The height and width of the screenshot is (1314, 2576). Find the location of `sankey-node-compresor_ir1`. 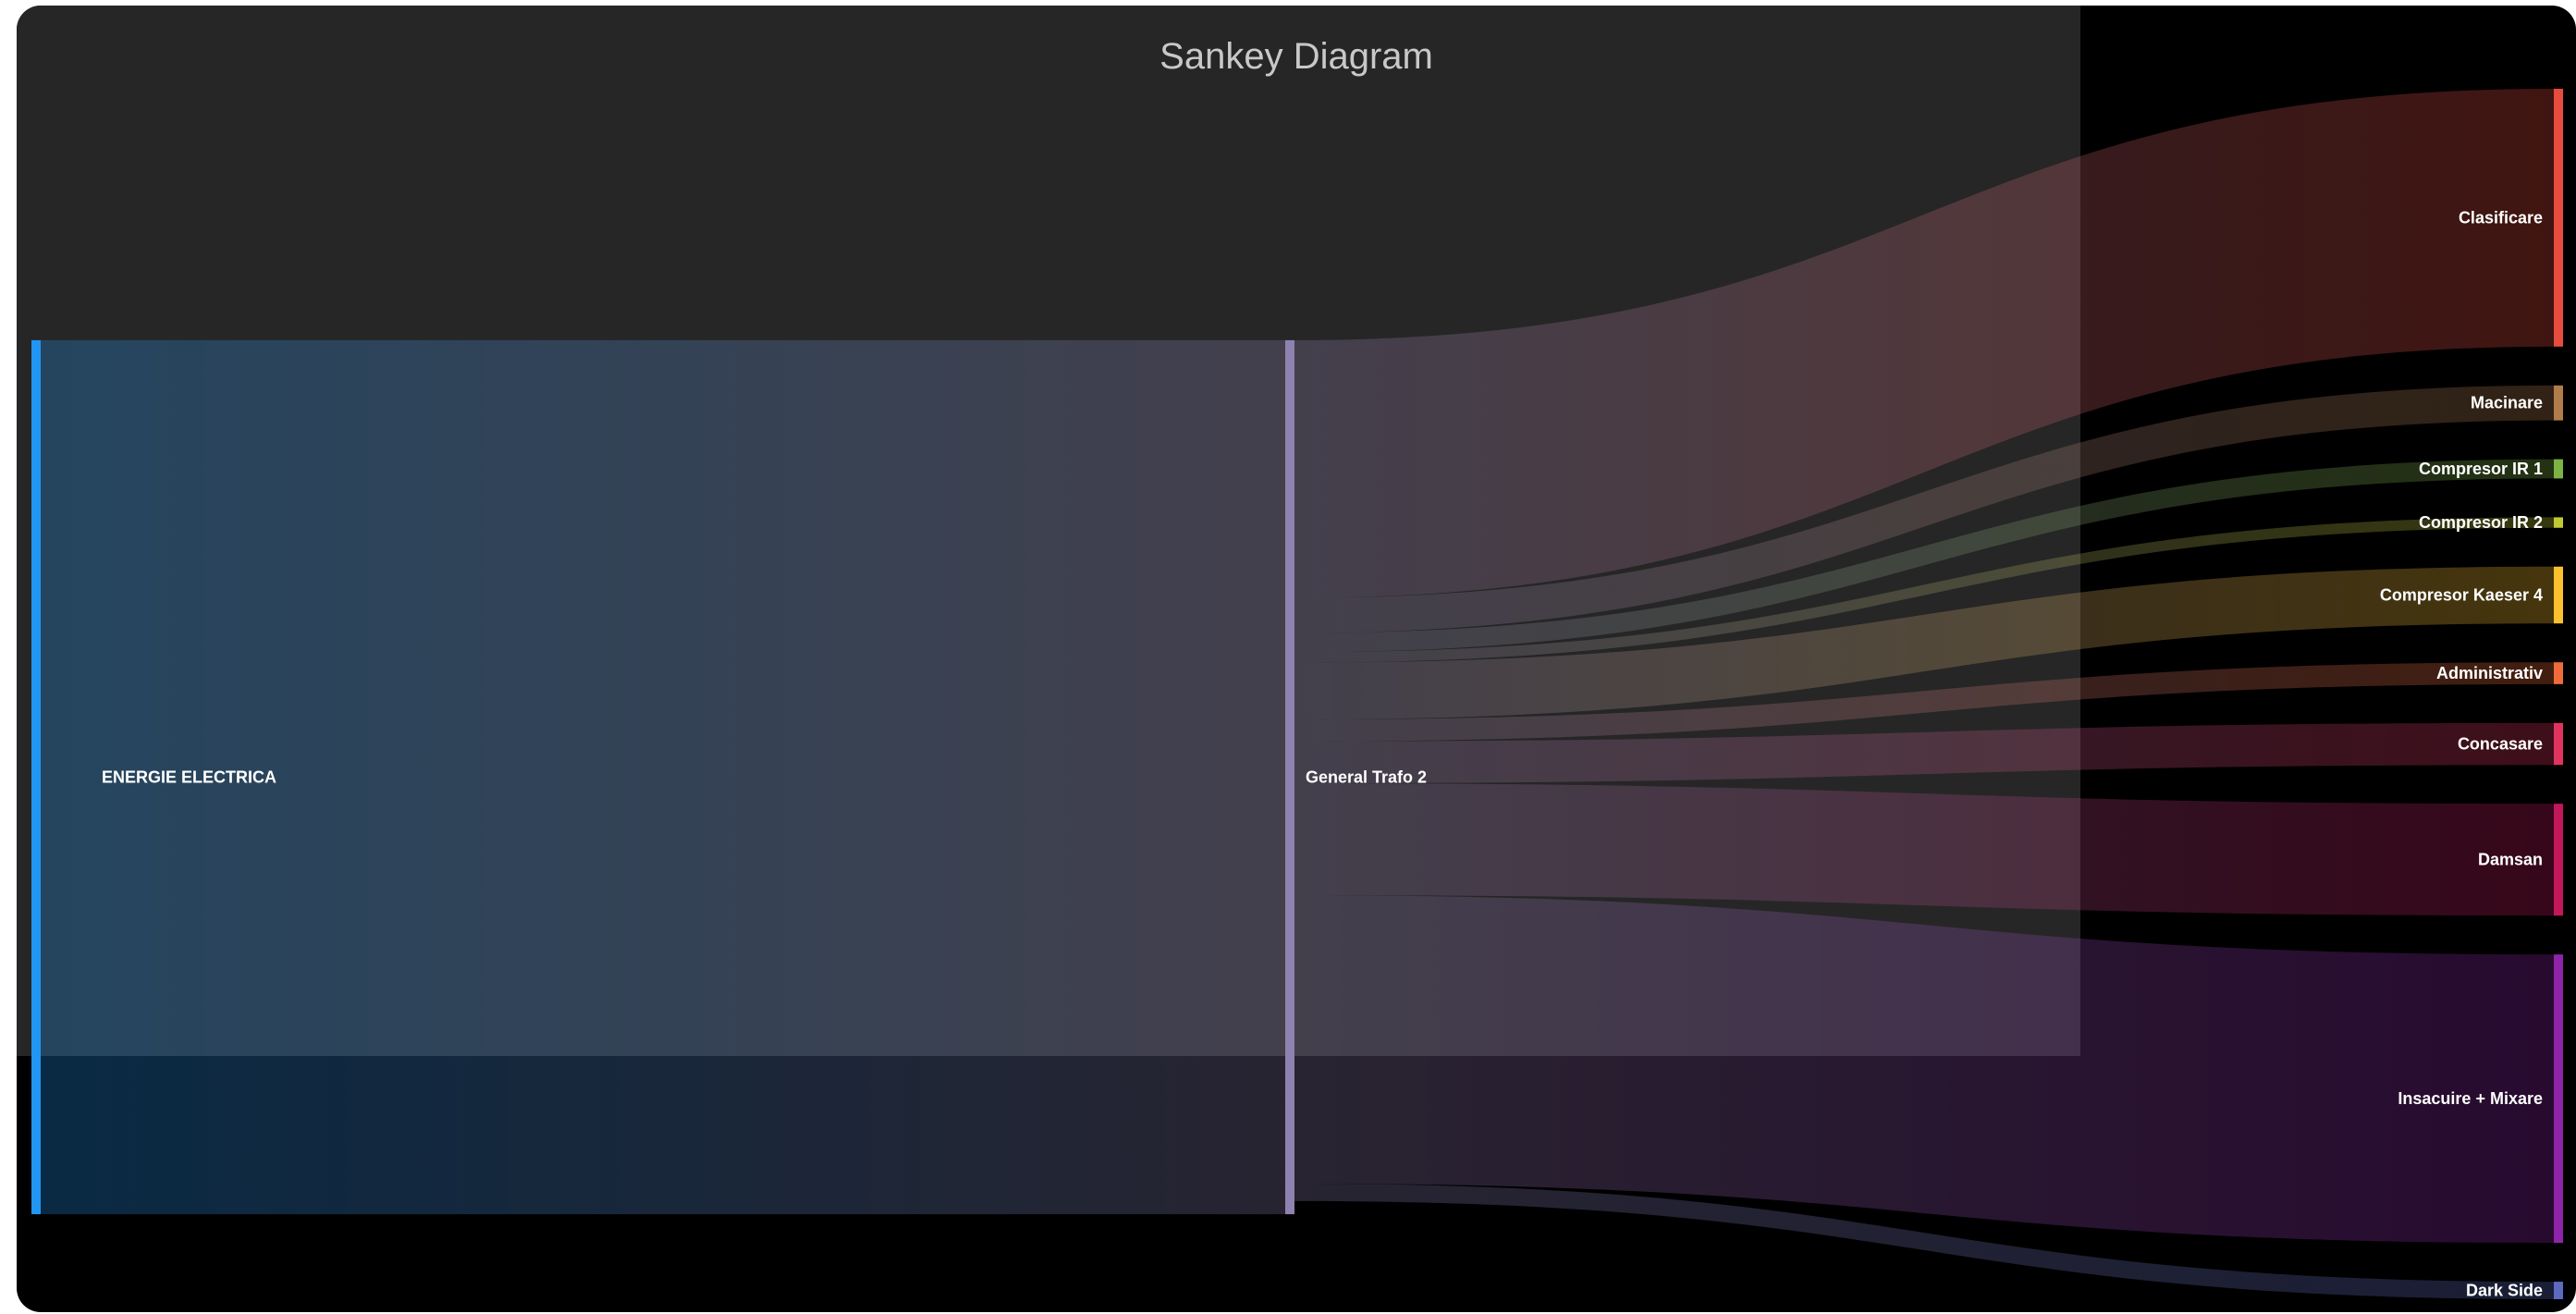

sankey-node-compresor_ir1 is located at coordinates (2558, 469).